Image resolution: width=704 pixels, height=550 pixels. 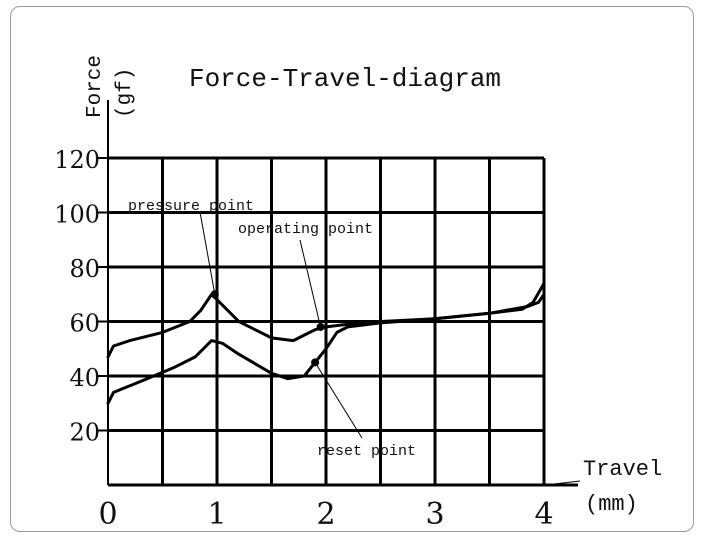 What do you see at coordinates (310, 283) in the screenshot?
I see `operating-point-leader` at bounding box center [310, 283].